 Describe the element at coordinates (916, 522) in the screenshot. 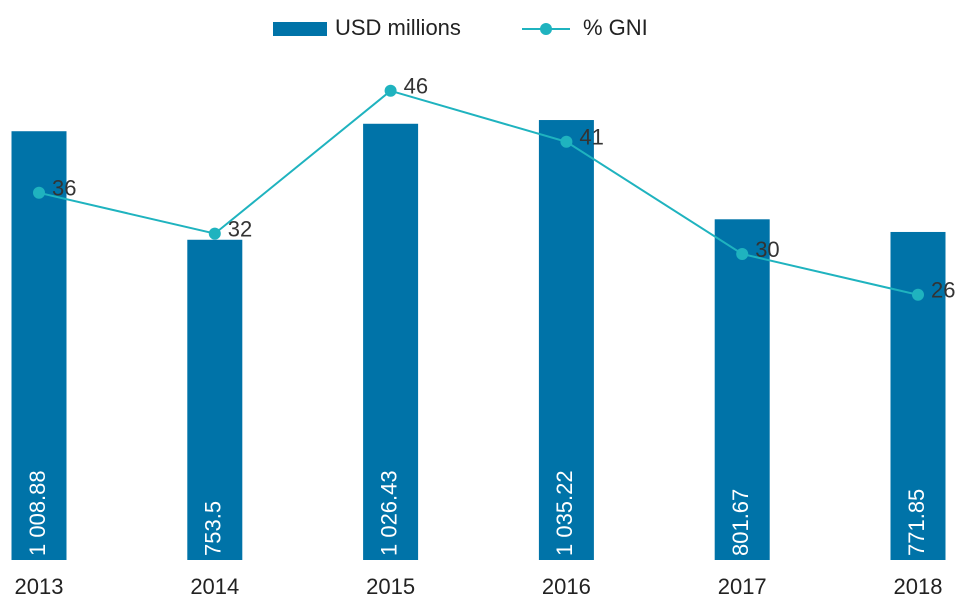

I see `bar-value-label: 771.85` at that location.